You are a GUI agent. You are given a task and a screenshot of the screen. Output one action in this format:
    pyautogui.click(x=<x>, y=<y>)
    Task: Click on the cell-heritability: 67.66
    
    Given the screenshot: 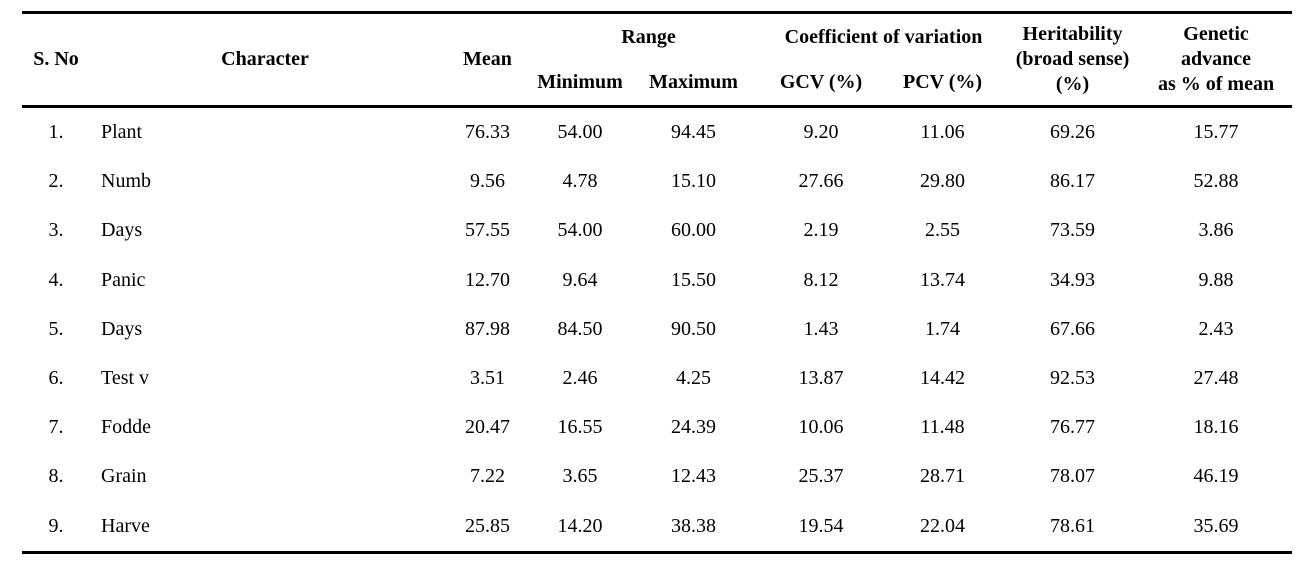 What is the action you would take?
    pyautogui.click(x=1073, y=328)
    